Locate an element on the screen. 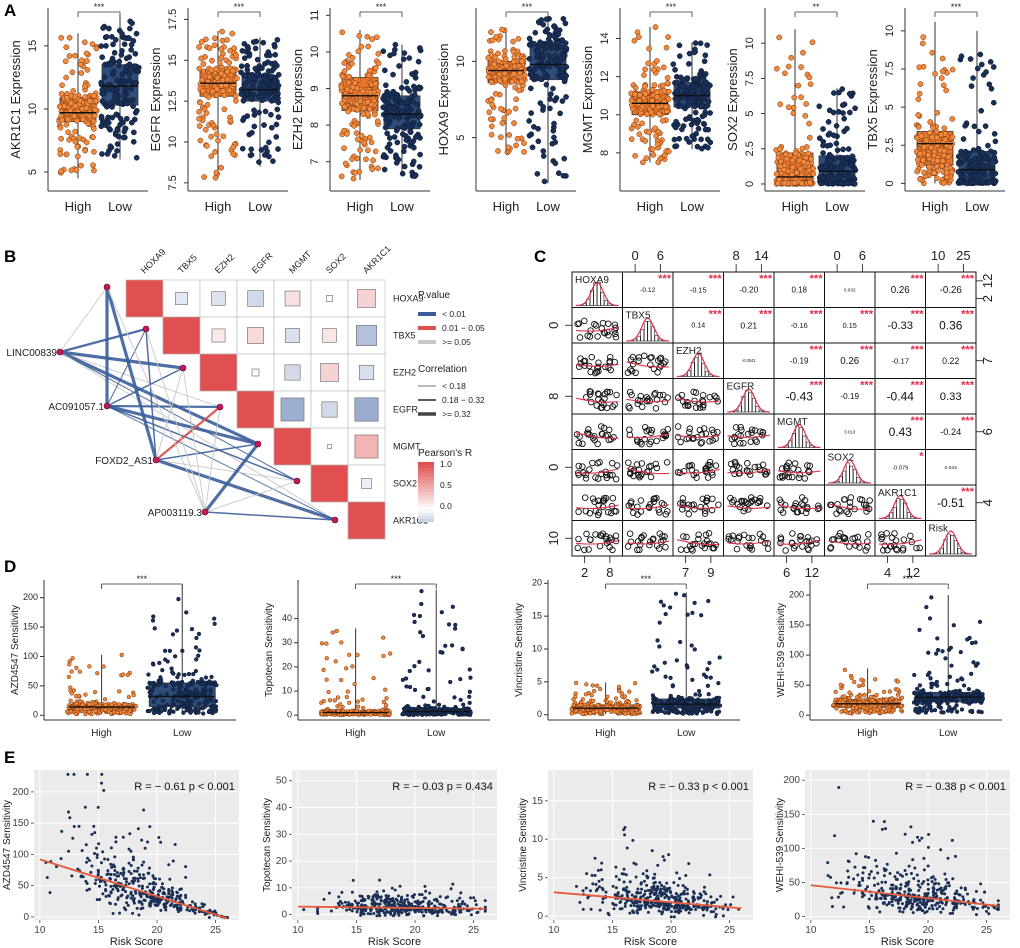 This screenshot has height=948, width=1020. y-tick-label: 20 is located at coordinates (287, 666).